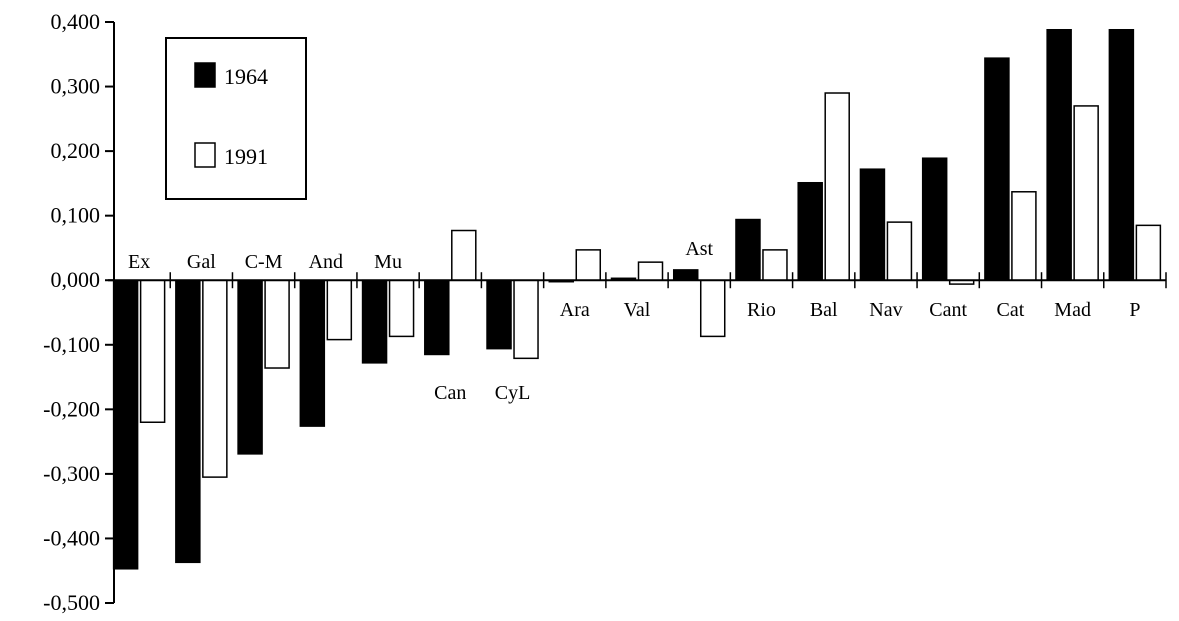 This screenshot has height=621, width=1179. I want to click on legend-label-1964: 1964, so click(246, 76).